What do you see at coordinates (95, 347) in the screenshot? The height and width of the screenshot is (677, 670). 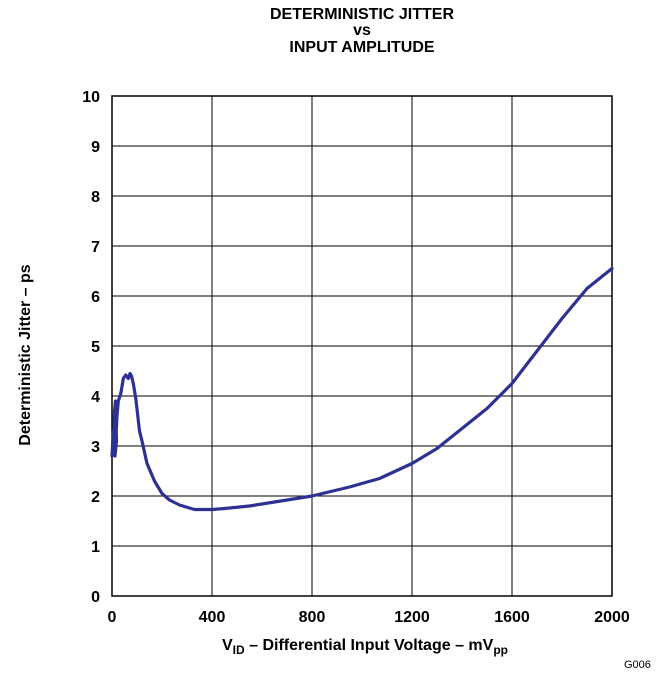 I see `y-tick-label-5: 5` at bounding box center [95, 347].